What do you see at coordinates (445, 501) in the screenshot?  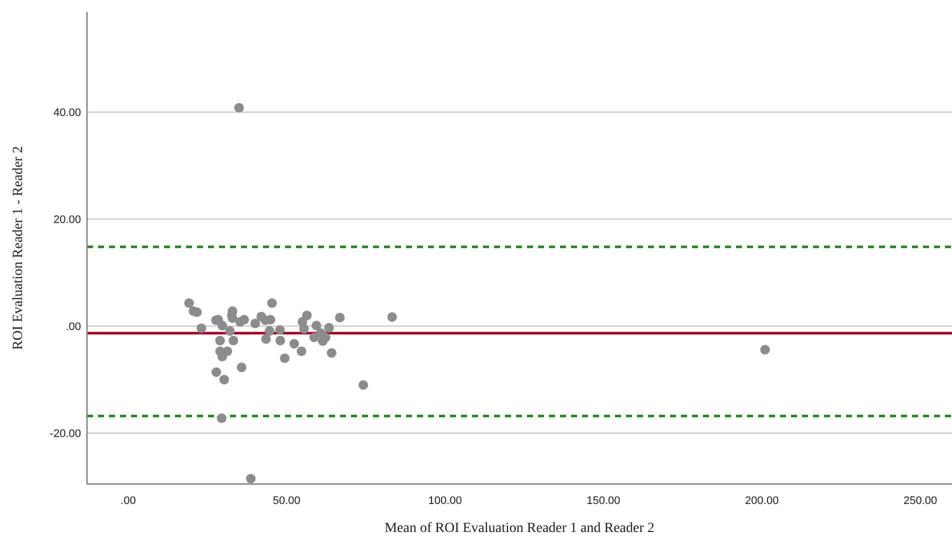 I see `x-tick-label: 100.00` at bounding box center [445, 501].